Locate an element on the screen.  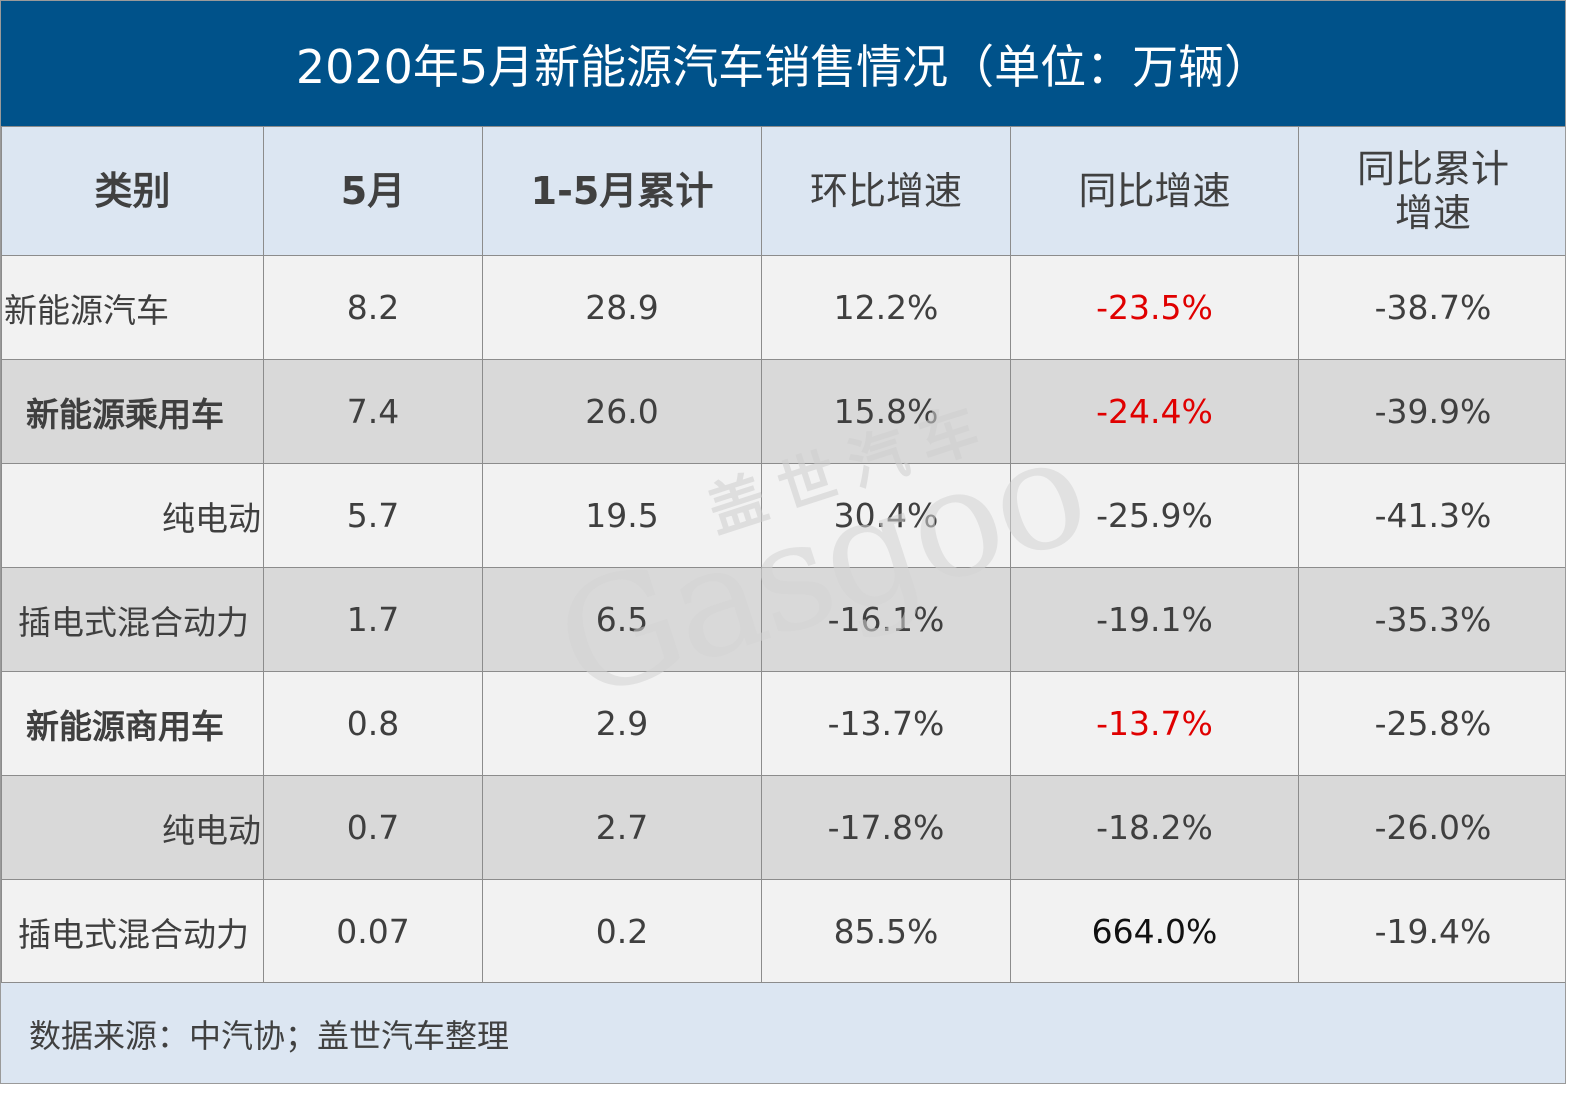
table-row: 新能源商用车 0.8 2.9 -13.7% -13.7% -25.8% is located at coordinates (783, 723).